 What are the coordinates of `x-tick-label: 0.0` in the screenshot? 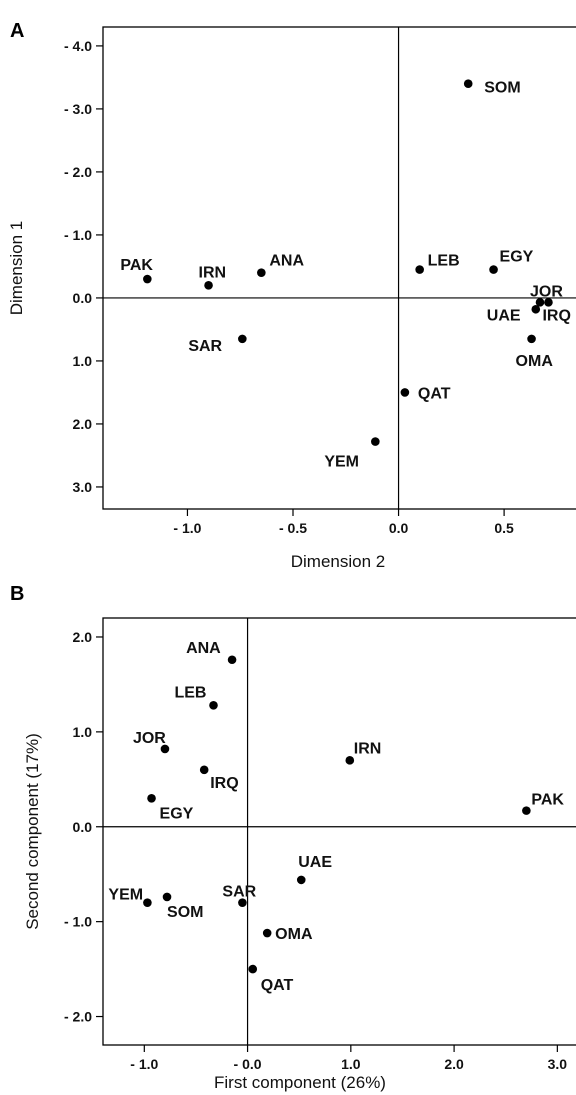 It's located at (399, 528).